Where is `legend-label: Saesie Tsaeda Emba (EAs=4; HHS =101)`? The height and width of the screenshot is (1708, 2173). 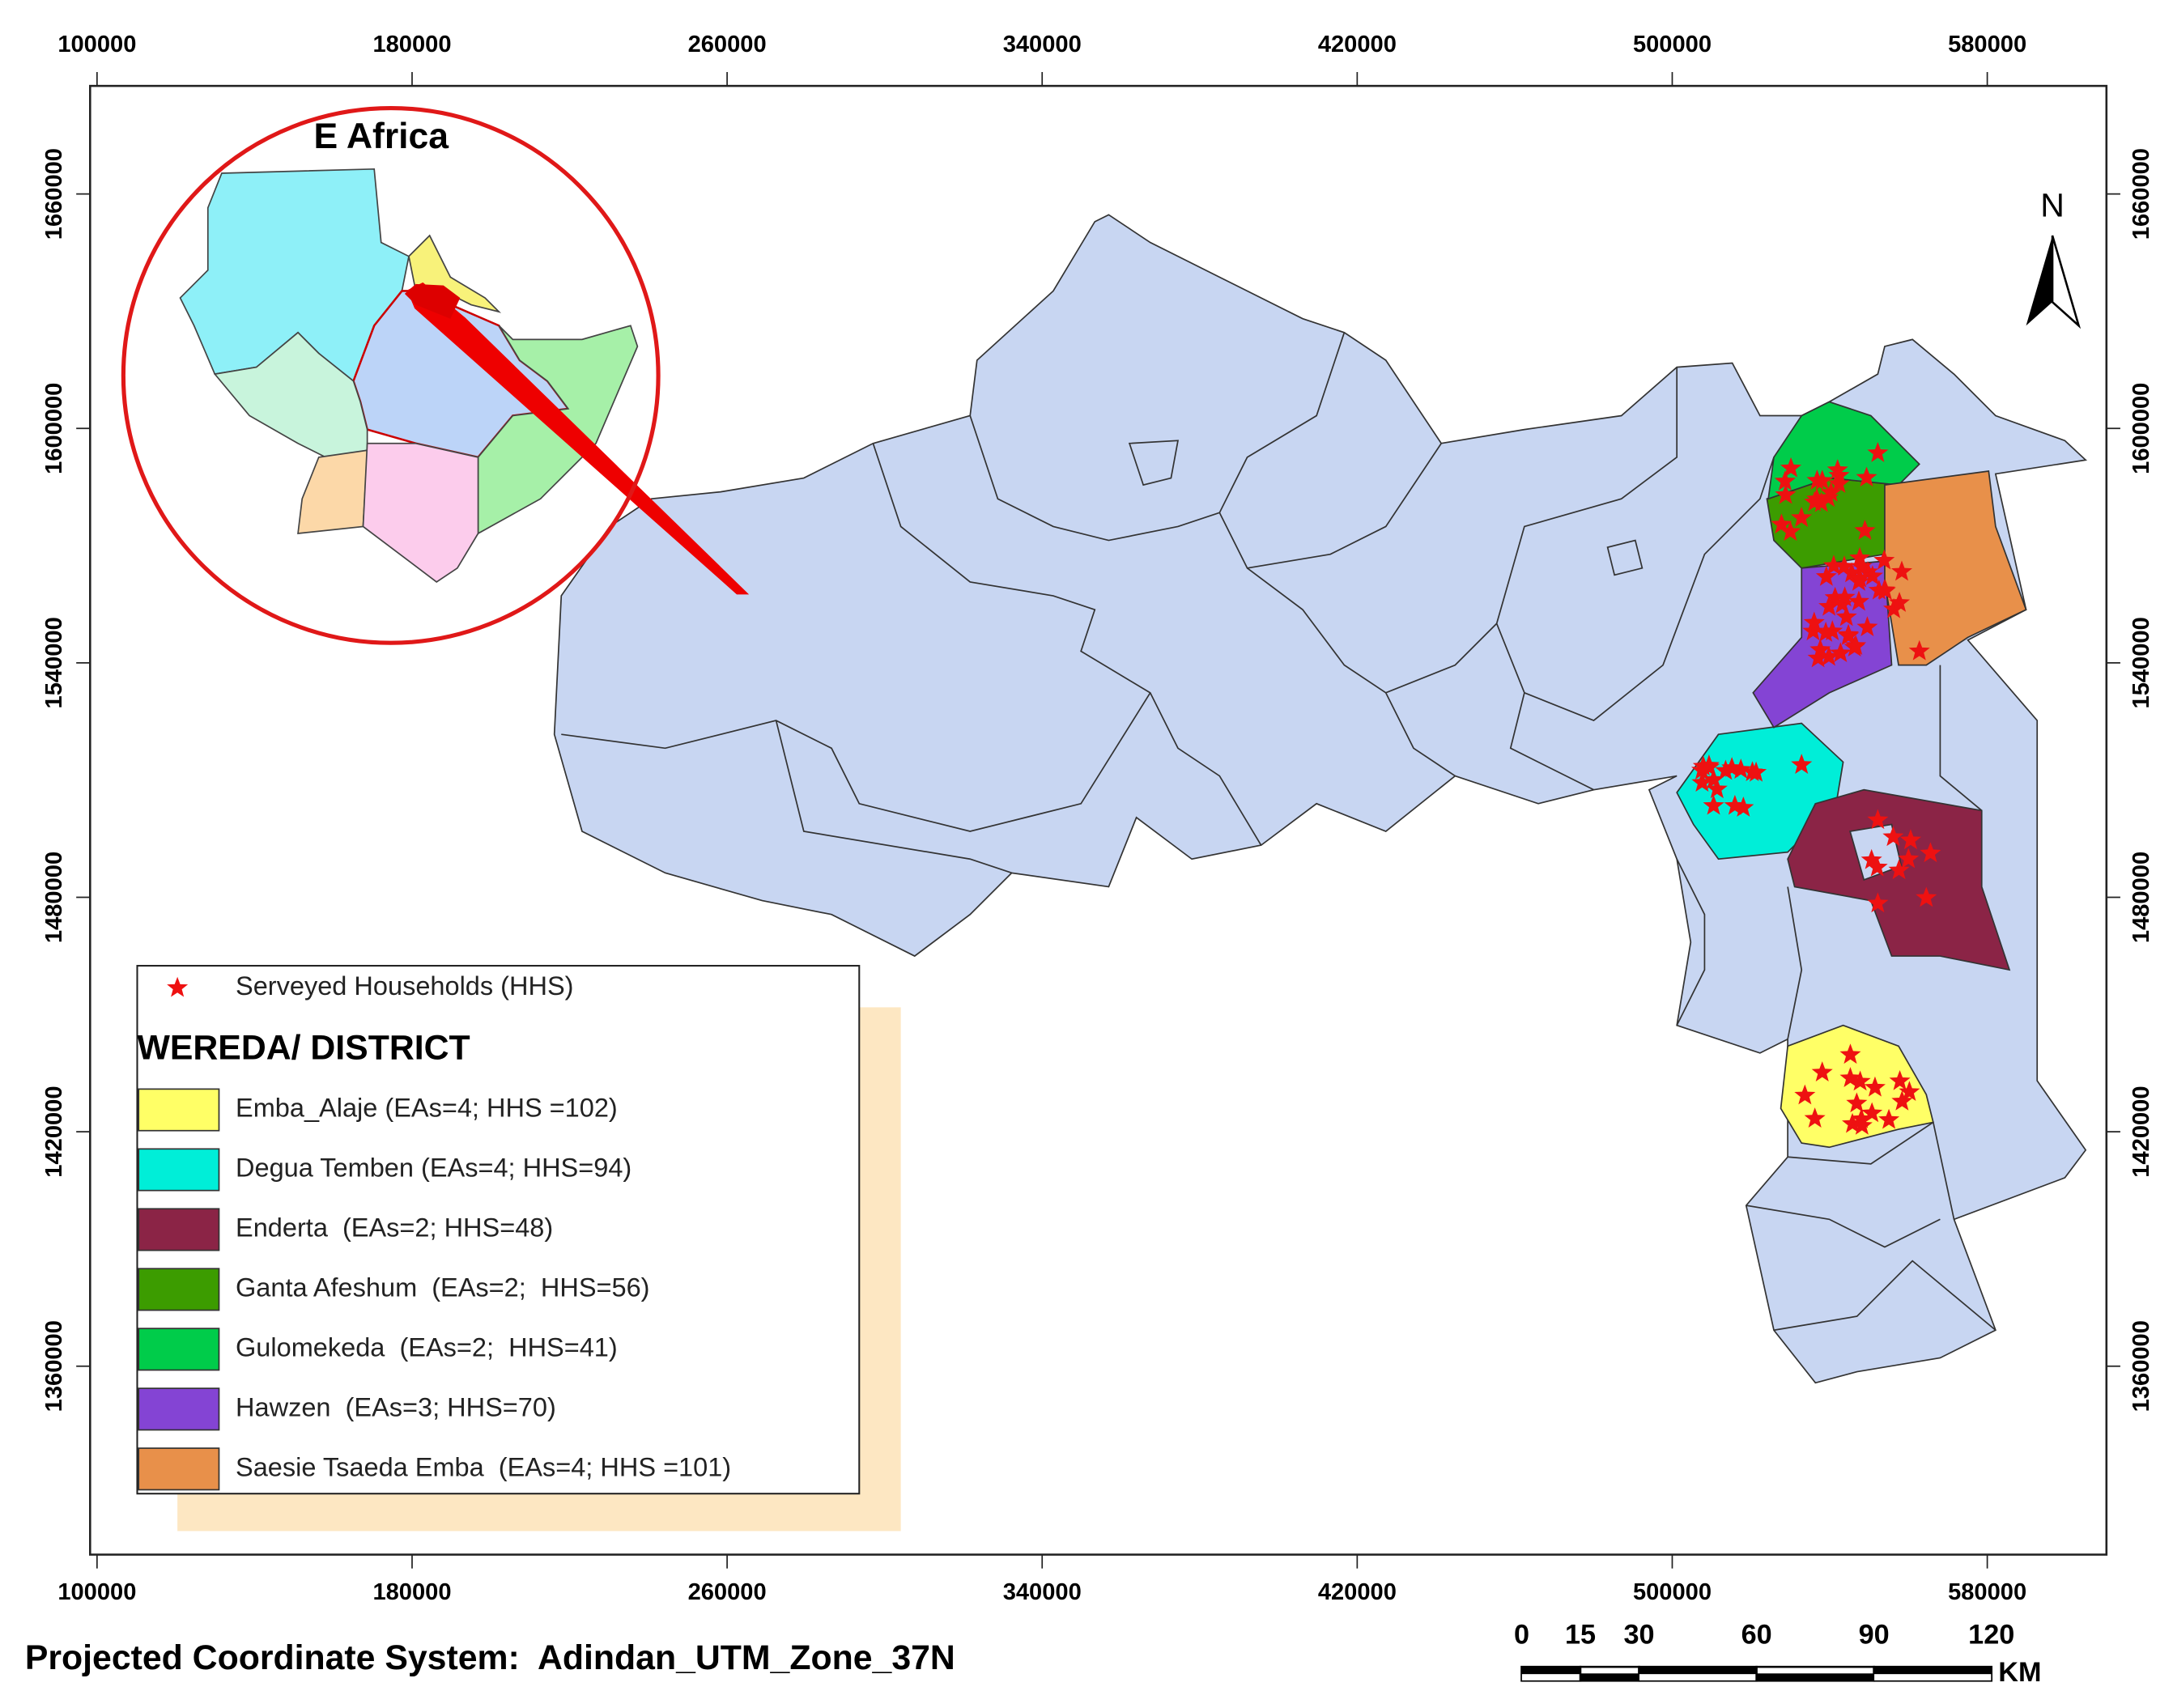 legend-label: Saesie Tsaeda Emba (EAs=4; HHS =101) is located at coordinates (483, 1466).